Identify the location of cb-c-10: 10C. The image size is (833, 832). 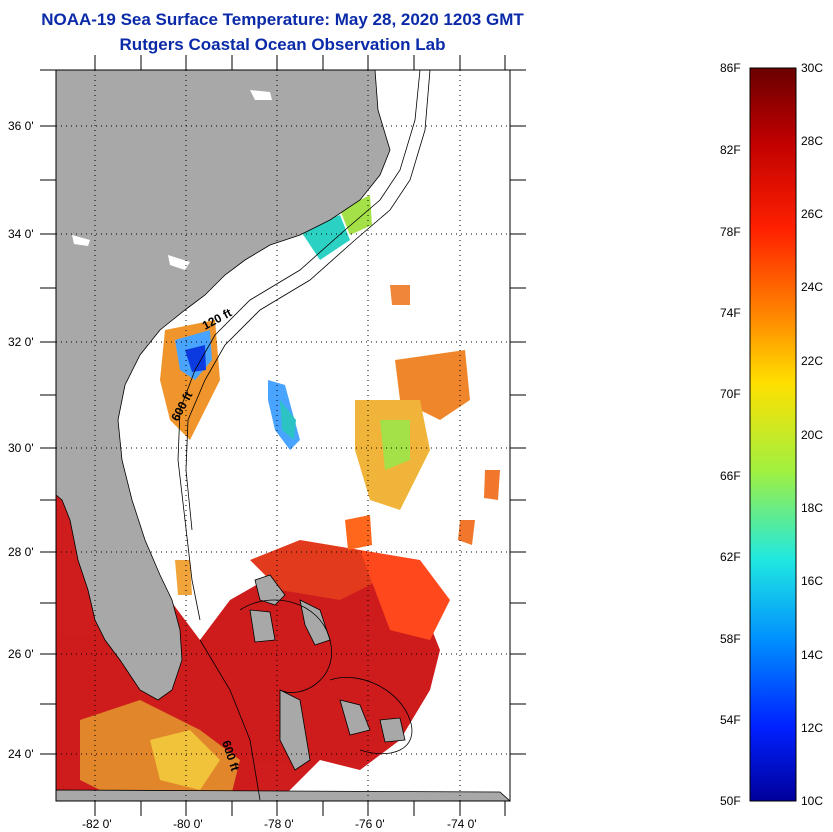
(812, 801).